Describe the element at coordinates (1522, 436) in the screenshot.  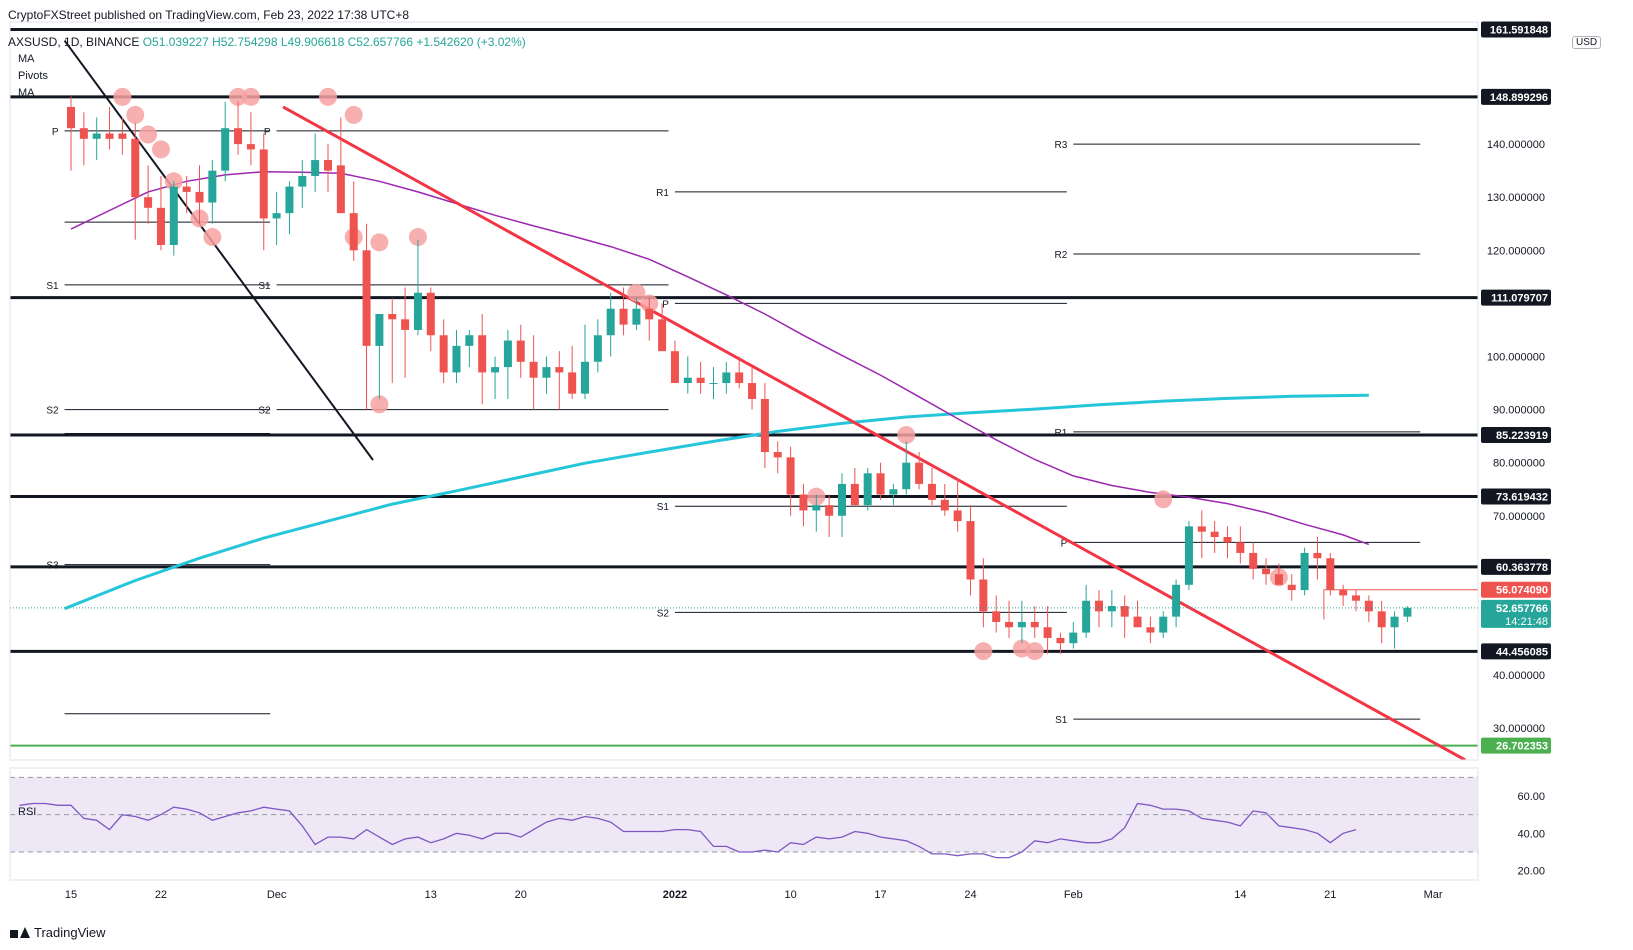
I see `price-badge-label: 85.223919` at that location.